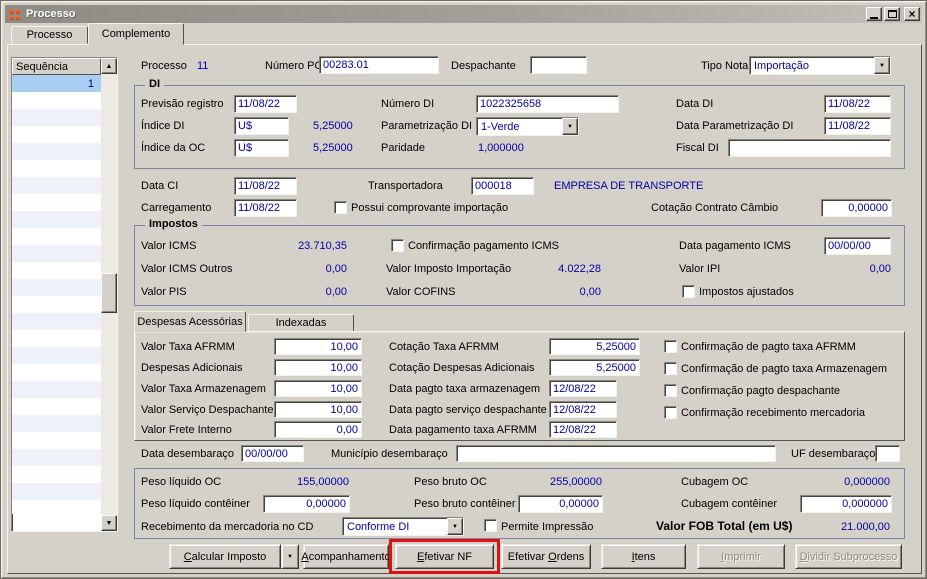 The image size is (927, 579). Describe the element at coordinates (887, 453) in the screenshot. I see `uf-desembaraco-input` at that location.